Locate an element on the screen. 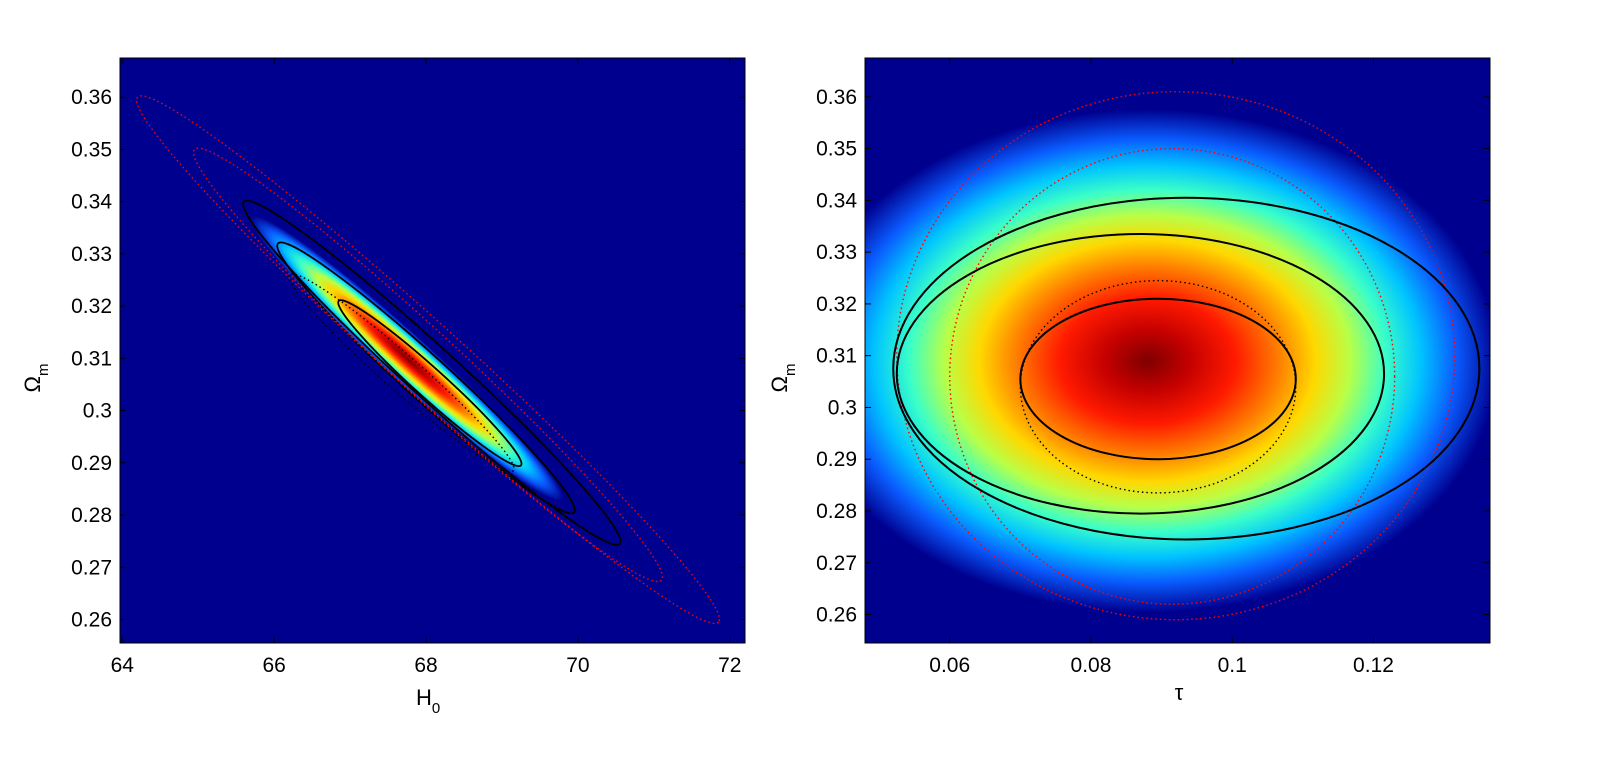  x-tick-label: 0.08 is located at coordinates (1091, 665).